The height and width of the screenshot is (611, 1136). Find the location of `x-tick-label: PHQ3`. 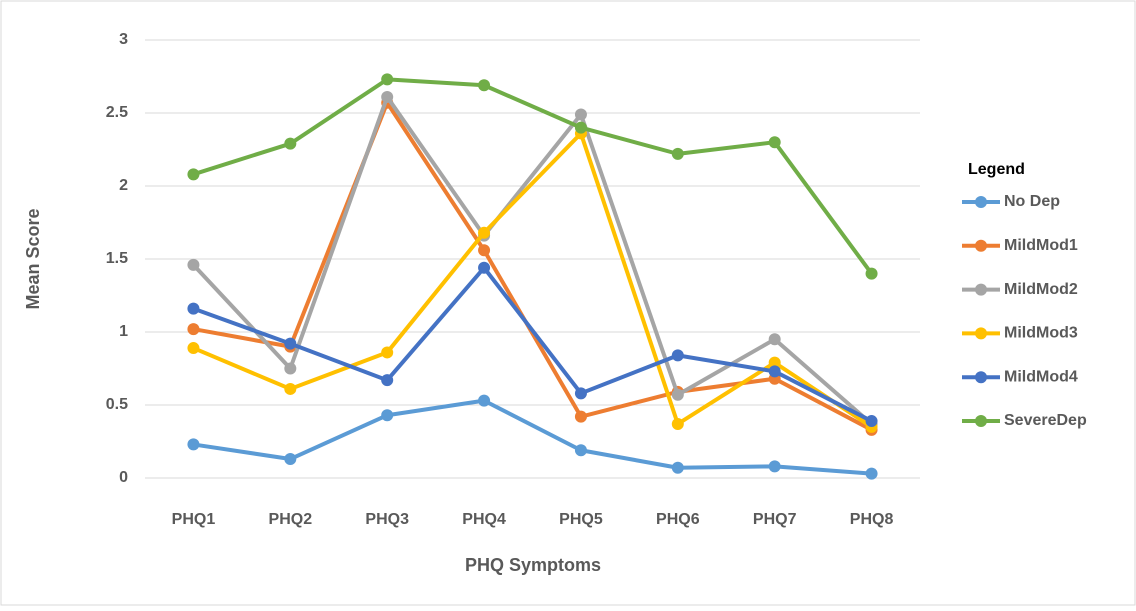

x-tick-label: PHQ3 is located at coordinates (387, 519).